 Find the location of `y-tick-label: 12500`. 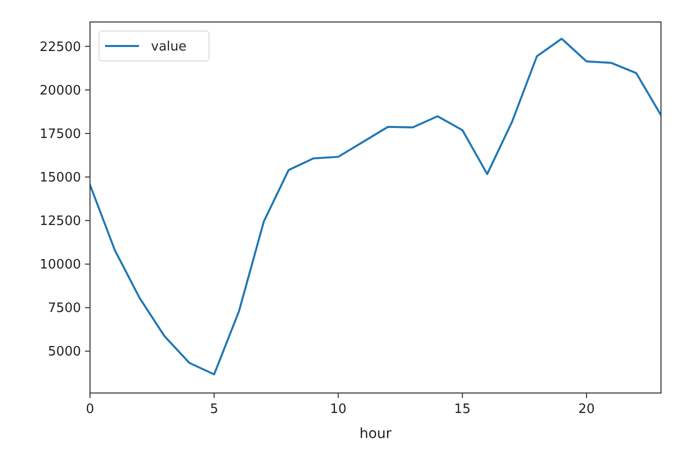

y-tick-label: 12500 is located at coordinates (60, 222).